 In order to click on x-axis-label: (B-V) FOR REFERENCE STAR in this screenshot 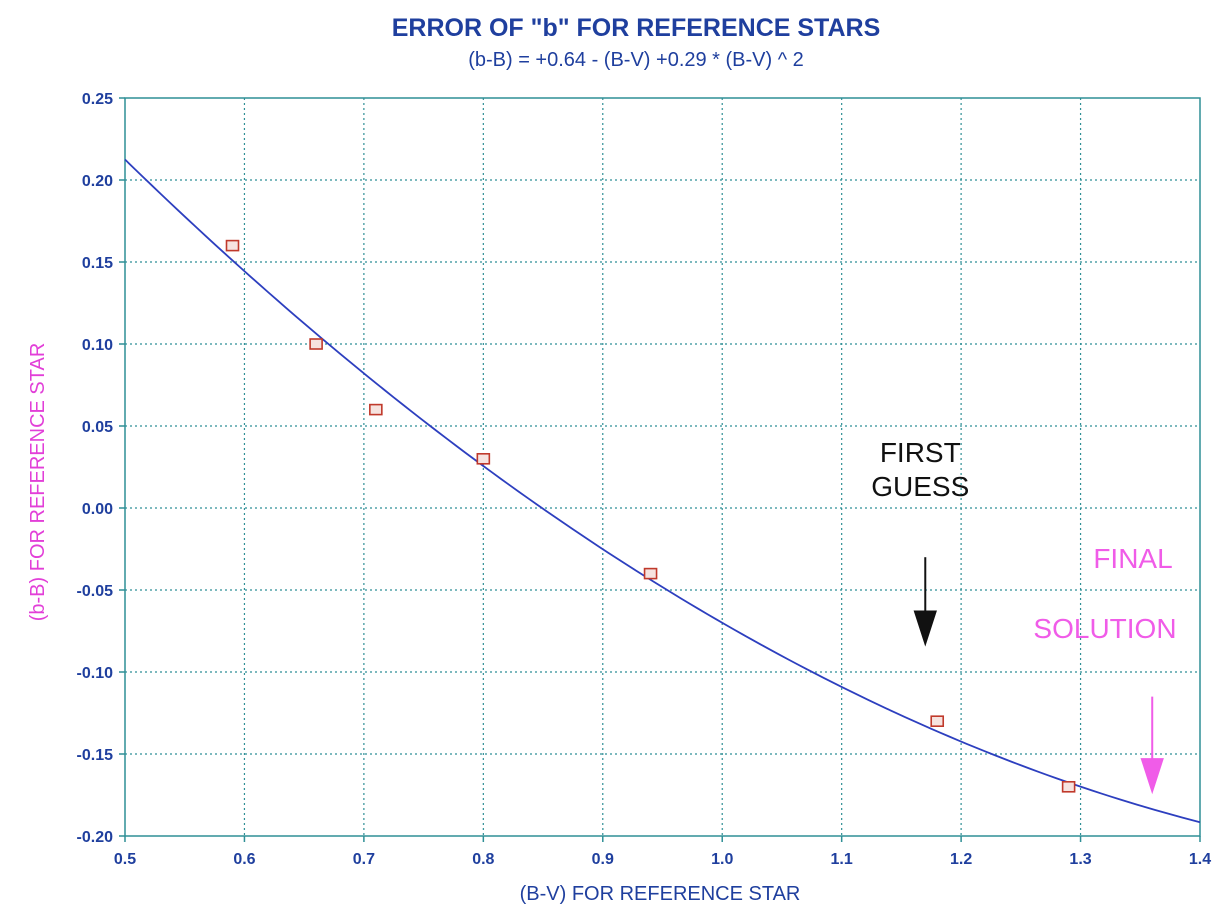, I will do `click(660, 894)`.